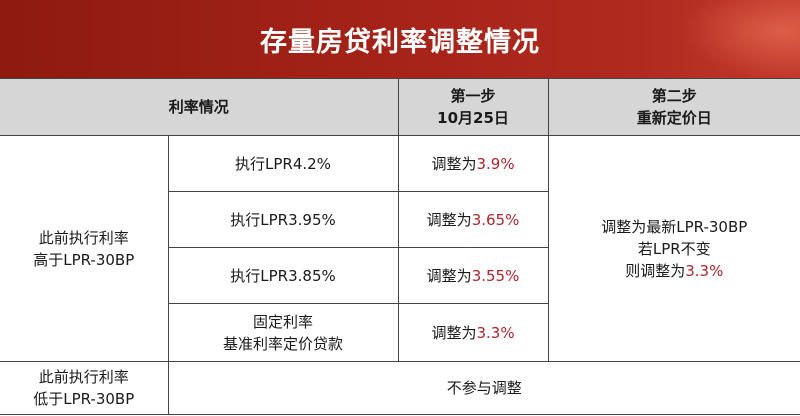 This screenshot has width=800, height=416. I want to click on header-step-two-title: 第二步, so click(674, 96).